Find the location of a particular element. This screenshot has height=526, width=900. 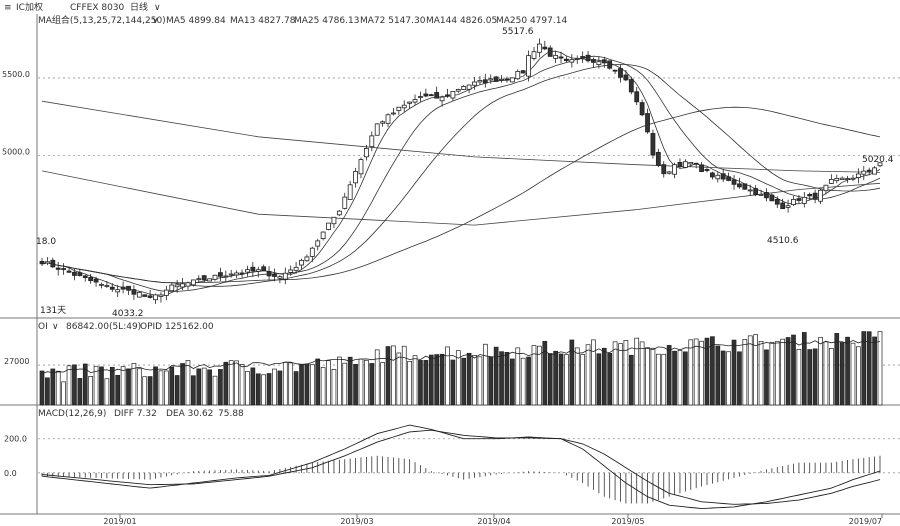

ma72-value: MA72 5147.30 is located at coordinates (393, 21).